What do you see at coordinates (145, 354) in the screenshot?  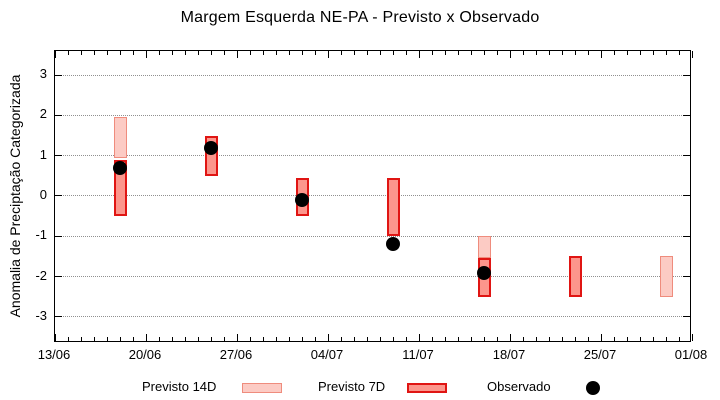 I see `x-tick-label: 20/06` at bounding box center [145, 354].